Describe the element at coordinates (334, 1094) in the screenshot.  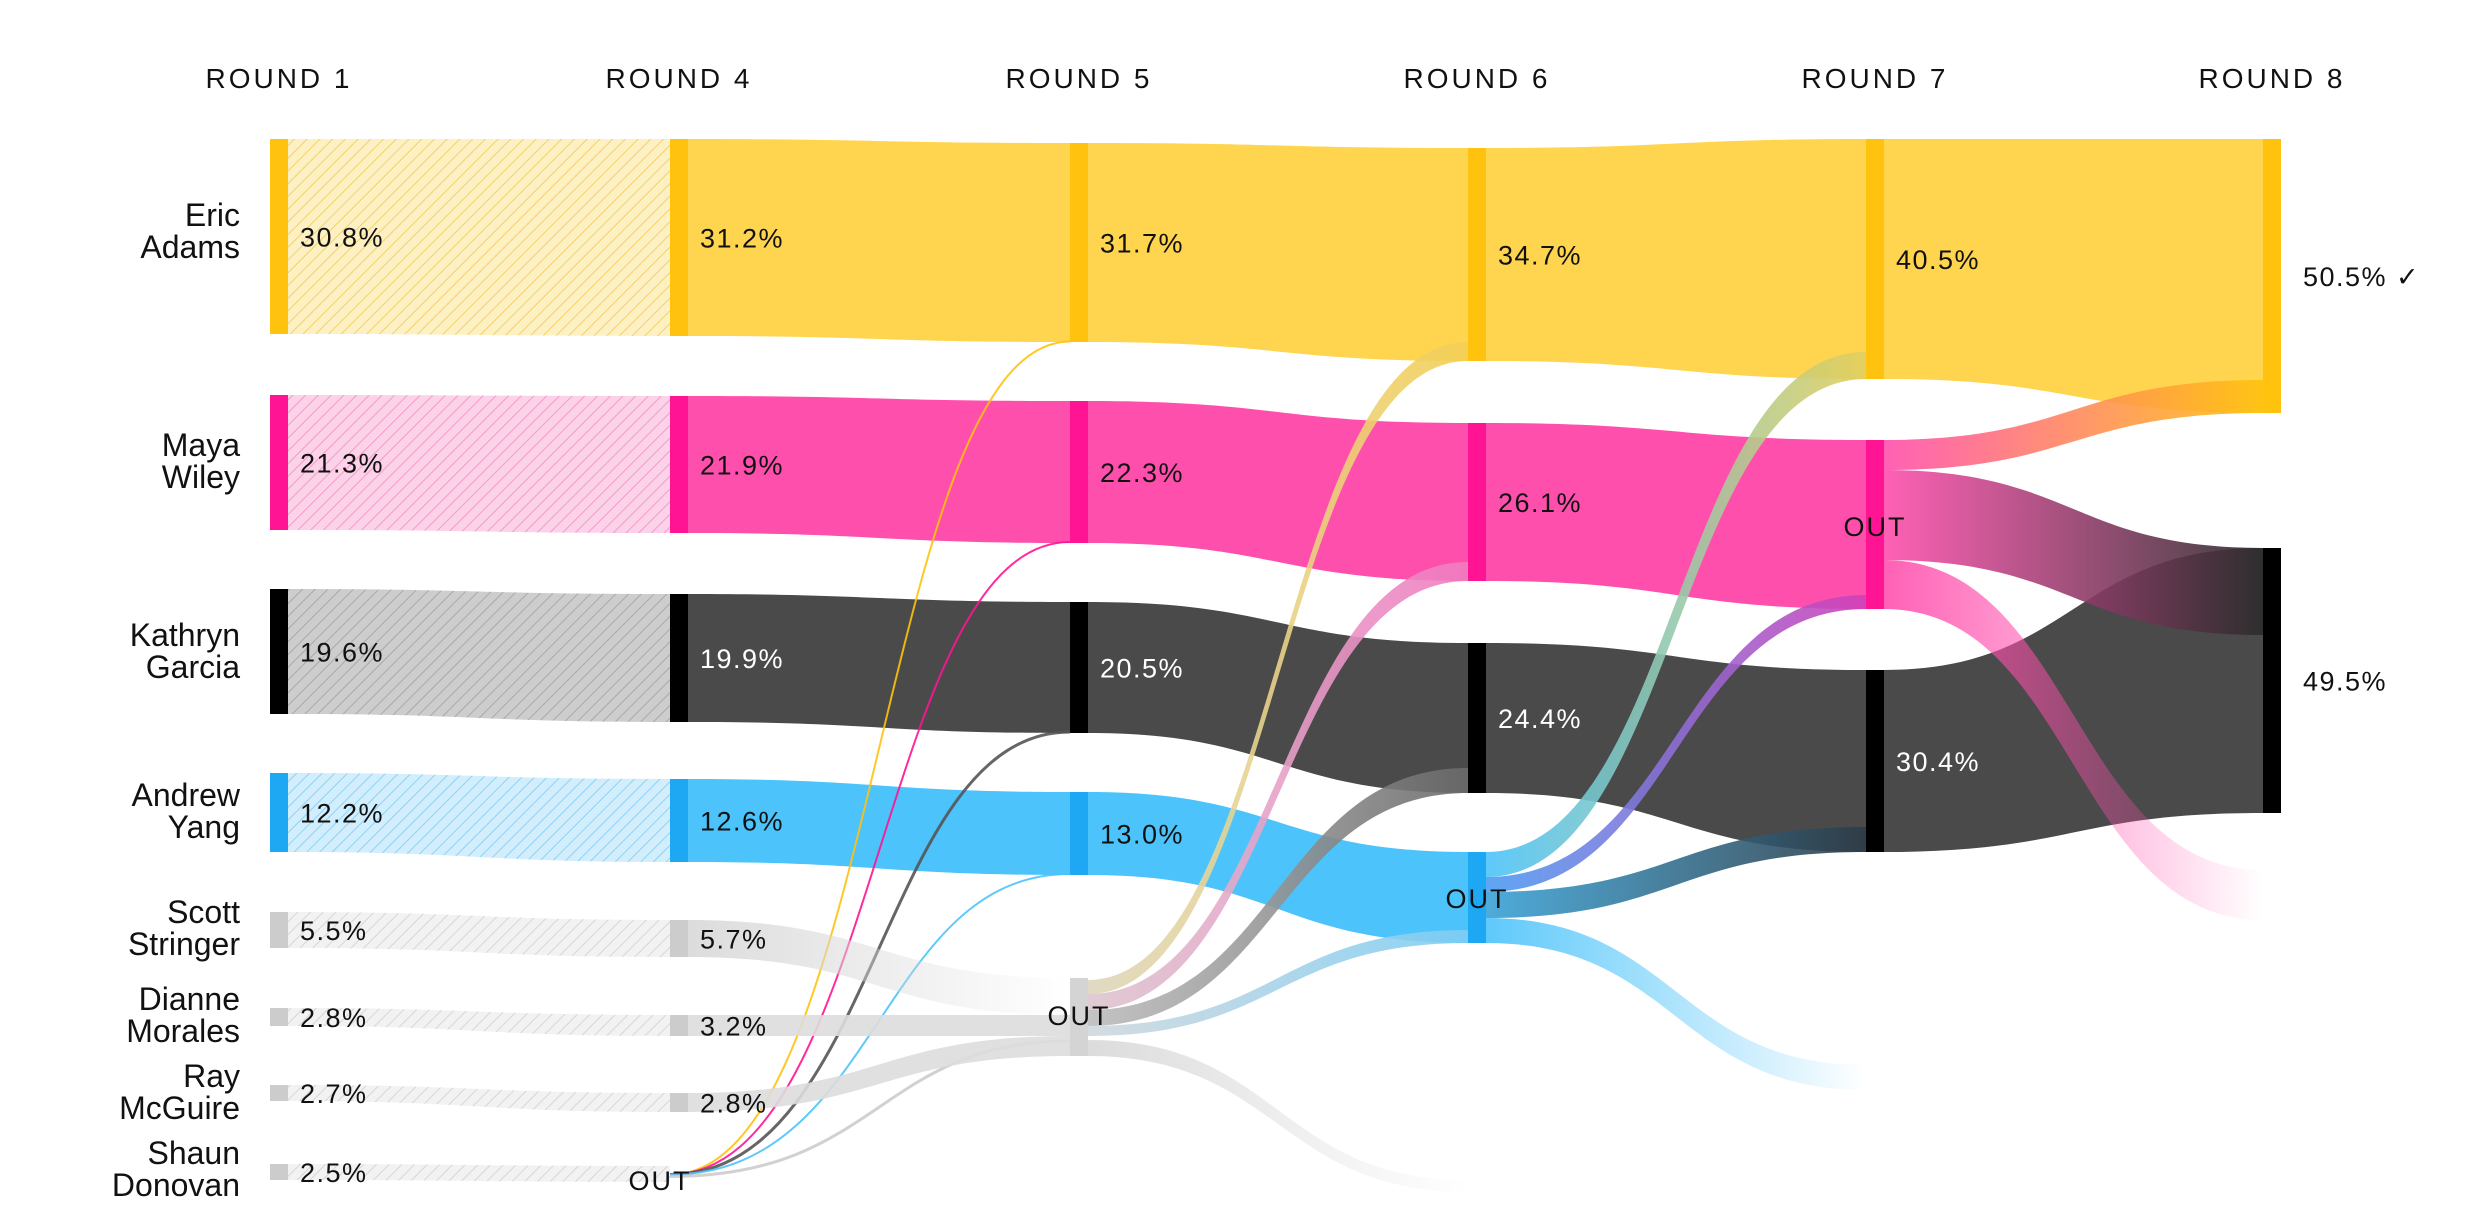
I see `pct-label: 2.7%` at that location.